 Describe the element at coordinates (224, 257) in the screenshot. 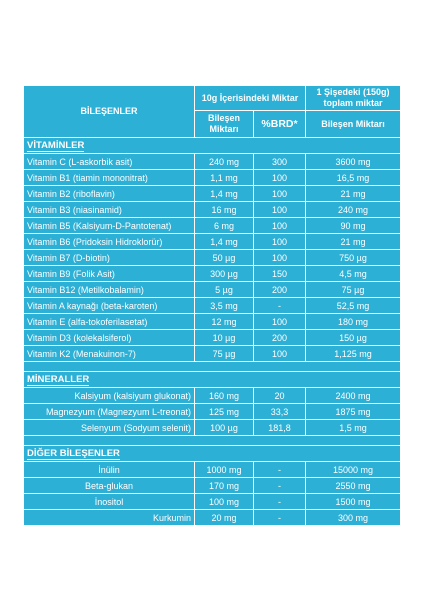

I see `ingredient-amount: 50 µg` at that location.